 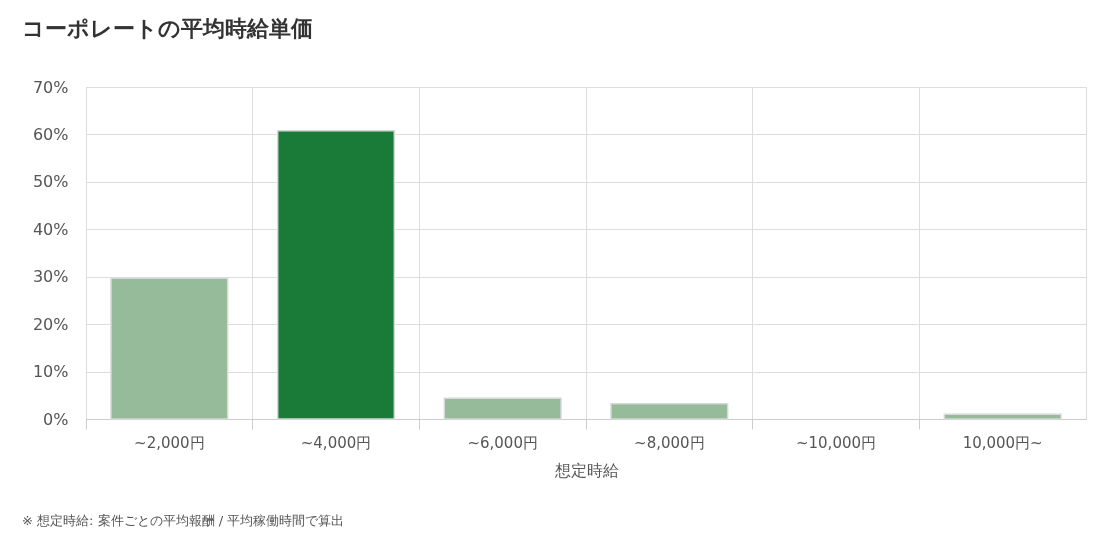 What do you see at coordinates (183, 520) in the screenshot?
I see `text: ※ 想定時給: 案件ごとの平均報酬 / 平均稼働時間で算出` at bounding box center [183, 520].